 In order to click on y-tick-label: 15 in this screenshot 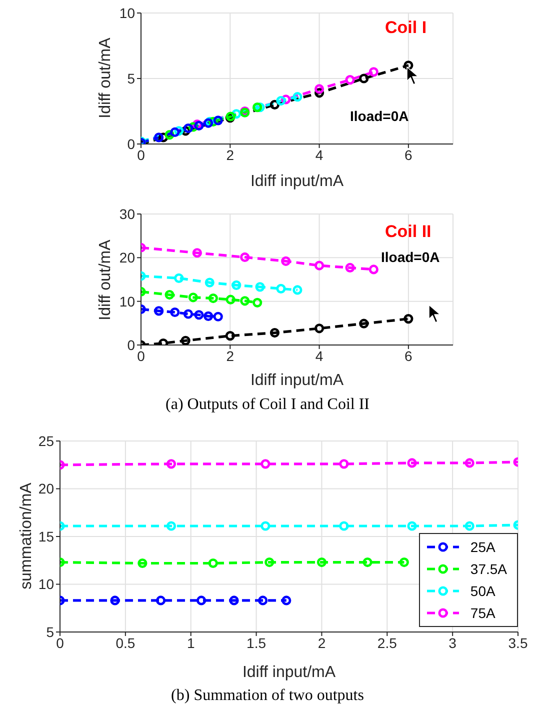, I will do `click(46, 536)`.